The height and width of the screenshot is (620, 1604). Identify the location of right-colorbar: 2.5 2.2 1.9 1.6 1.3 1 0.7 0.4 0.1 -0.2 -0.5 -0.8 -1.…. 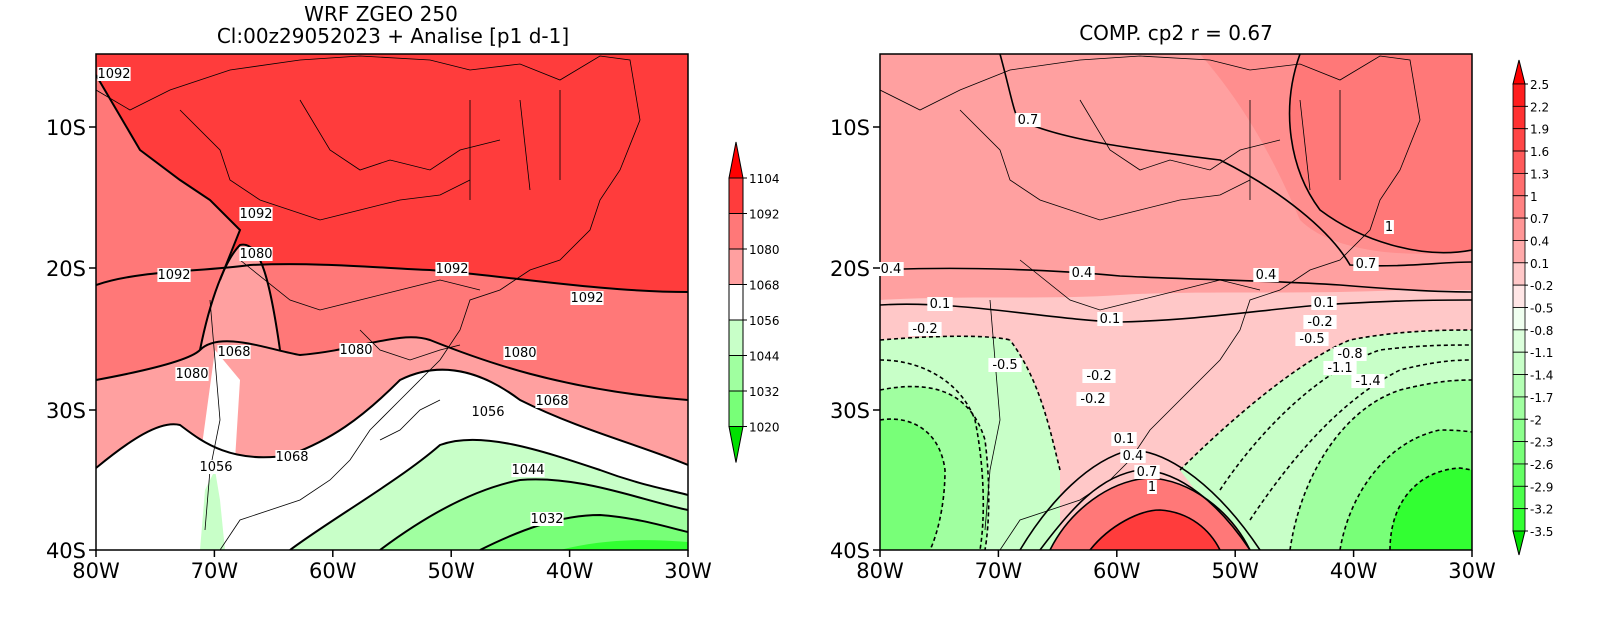
(1532, 307).